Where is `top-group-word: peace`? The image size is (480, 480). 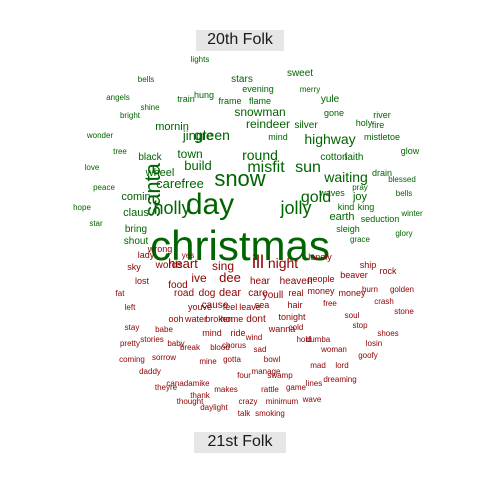 top-group-word: peace is located at coordinates (104, 187).